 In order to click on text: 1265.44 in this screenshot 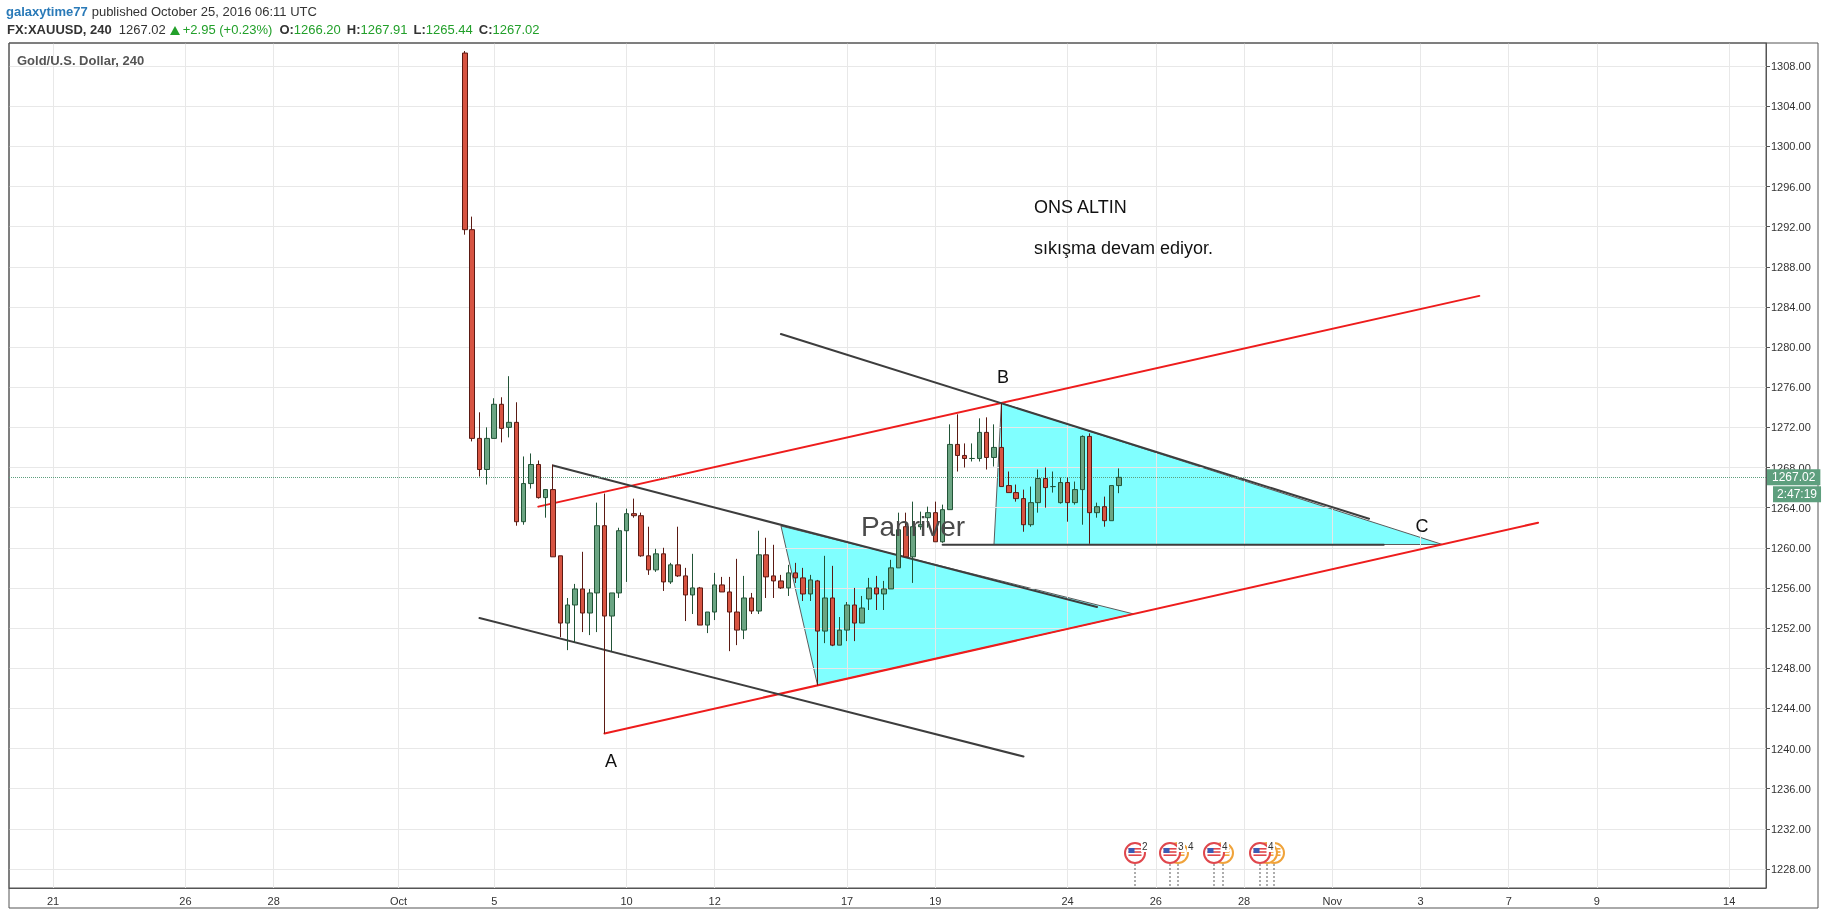, I will do `click(449, 29)`.